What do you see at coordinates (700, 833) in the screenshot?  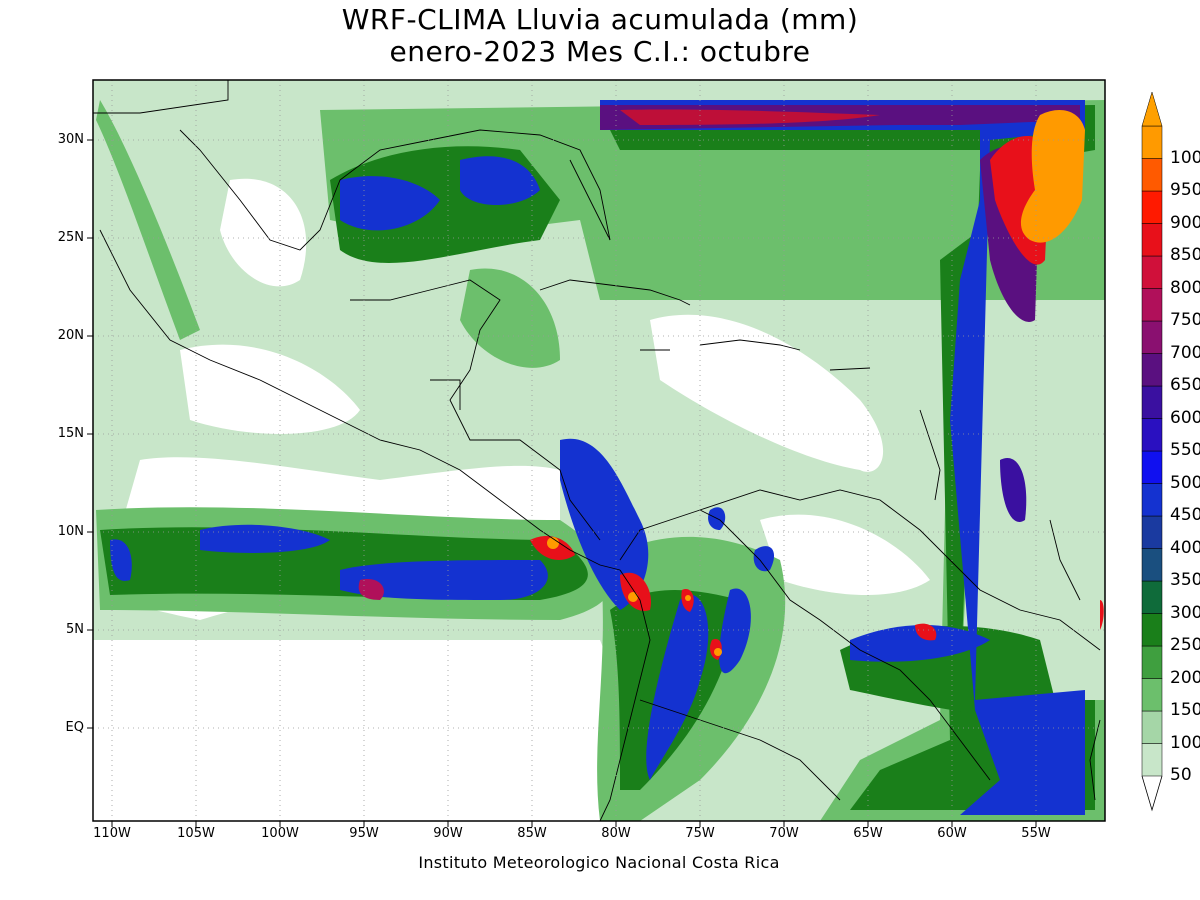 I see `lon-label-75w: 75W` at bounding box center [700, 833].